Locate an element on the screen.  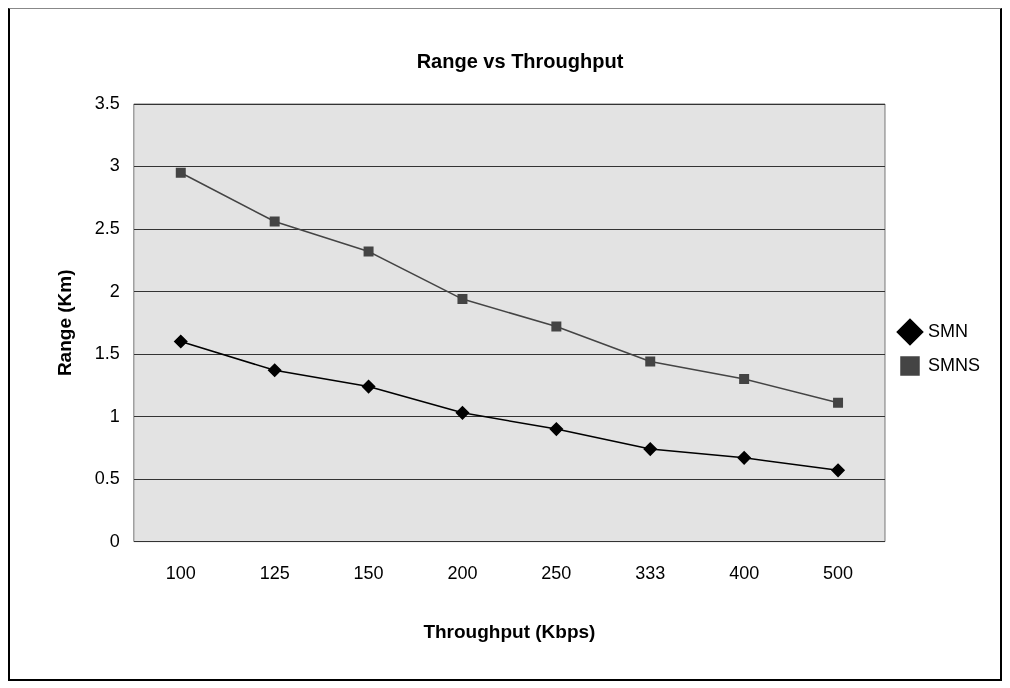
legend-label: SMN is located at coordinates (948, 330).